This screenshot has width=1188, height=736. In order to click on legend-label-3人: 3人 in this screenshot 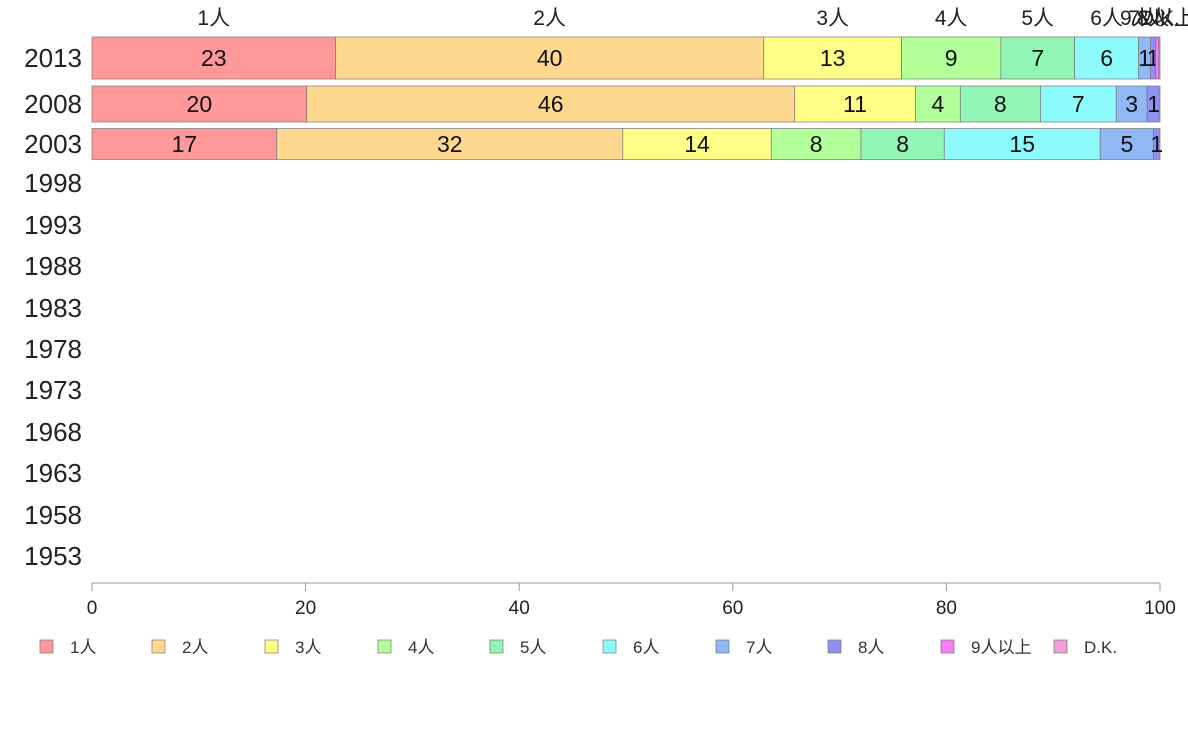, I will do `click(308, 647)`.